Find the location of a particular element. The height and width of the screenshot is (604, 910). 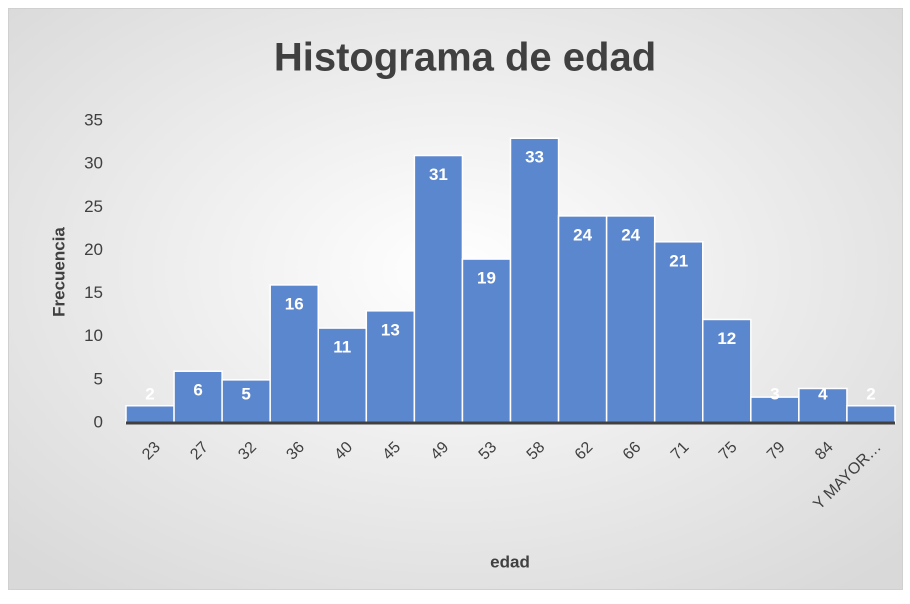

y-tick-label: 30 is located at coordinates (93, 163).